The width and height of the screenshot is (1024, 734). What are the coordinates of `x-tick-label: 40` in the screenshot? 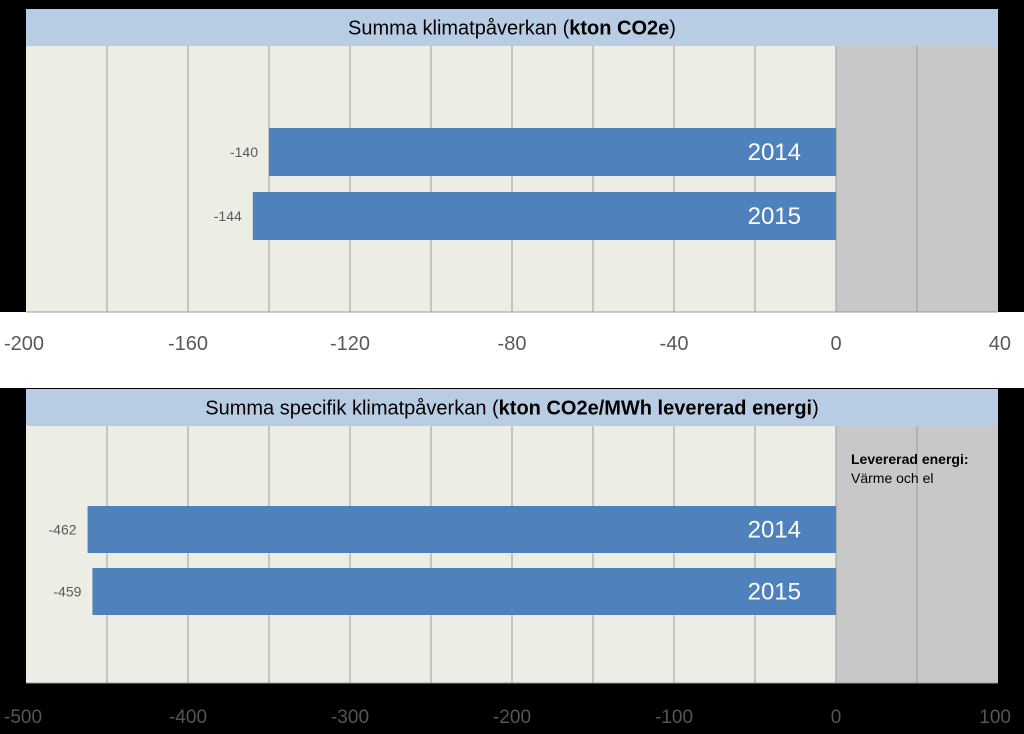 It's located at (1000, 344).